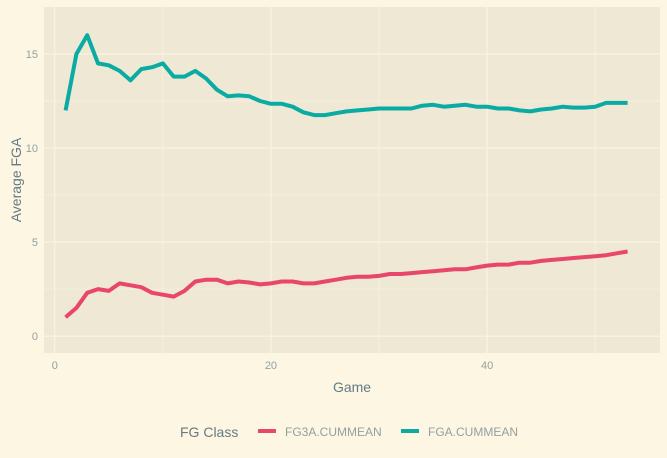 The width and height of the screenshot is (667, 458). What do you see at coordinates (16, 179) in the screenshot?
I see `y-axis-title: Average FGA` at bounding box center [16, 179].